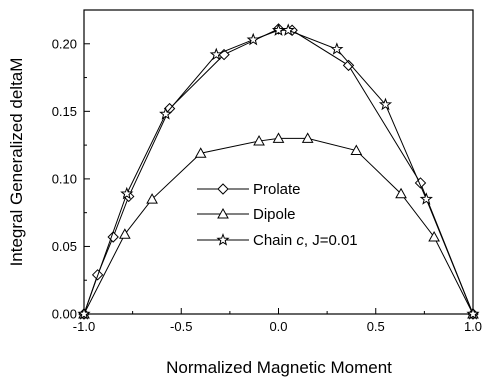 The image size is (484, 383). What do you see at coordinates (274, 214) in the screenshot?
I see `legend-label: Dipole` at bounding box center [274, 214].